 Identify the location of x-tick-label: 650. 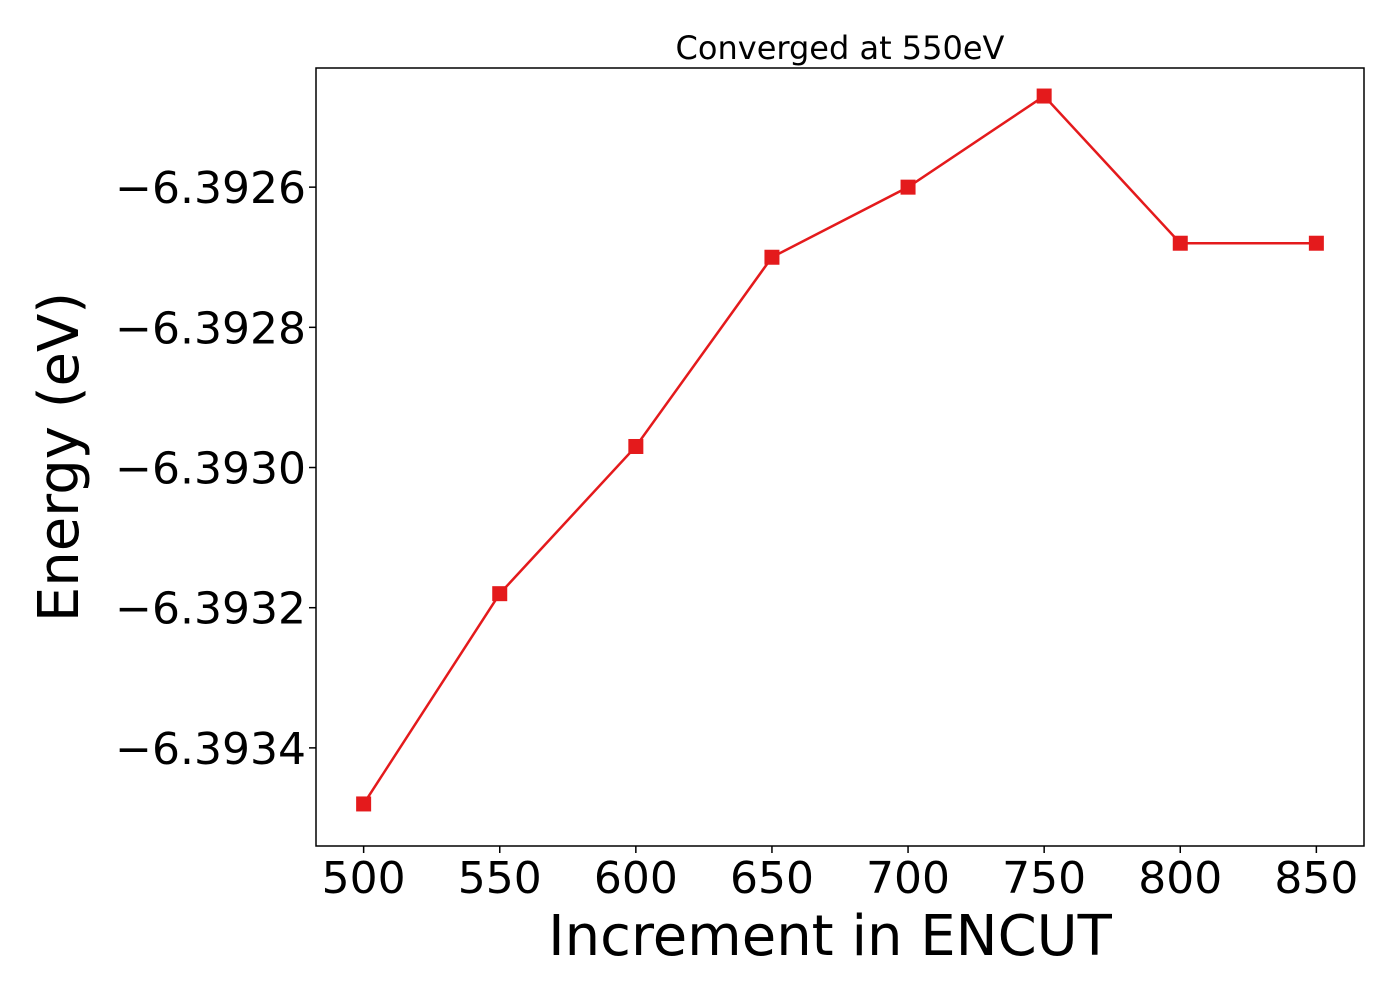
(772, 878).